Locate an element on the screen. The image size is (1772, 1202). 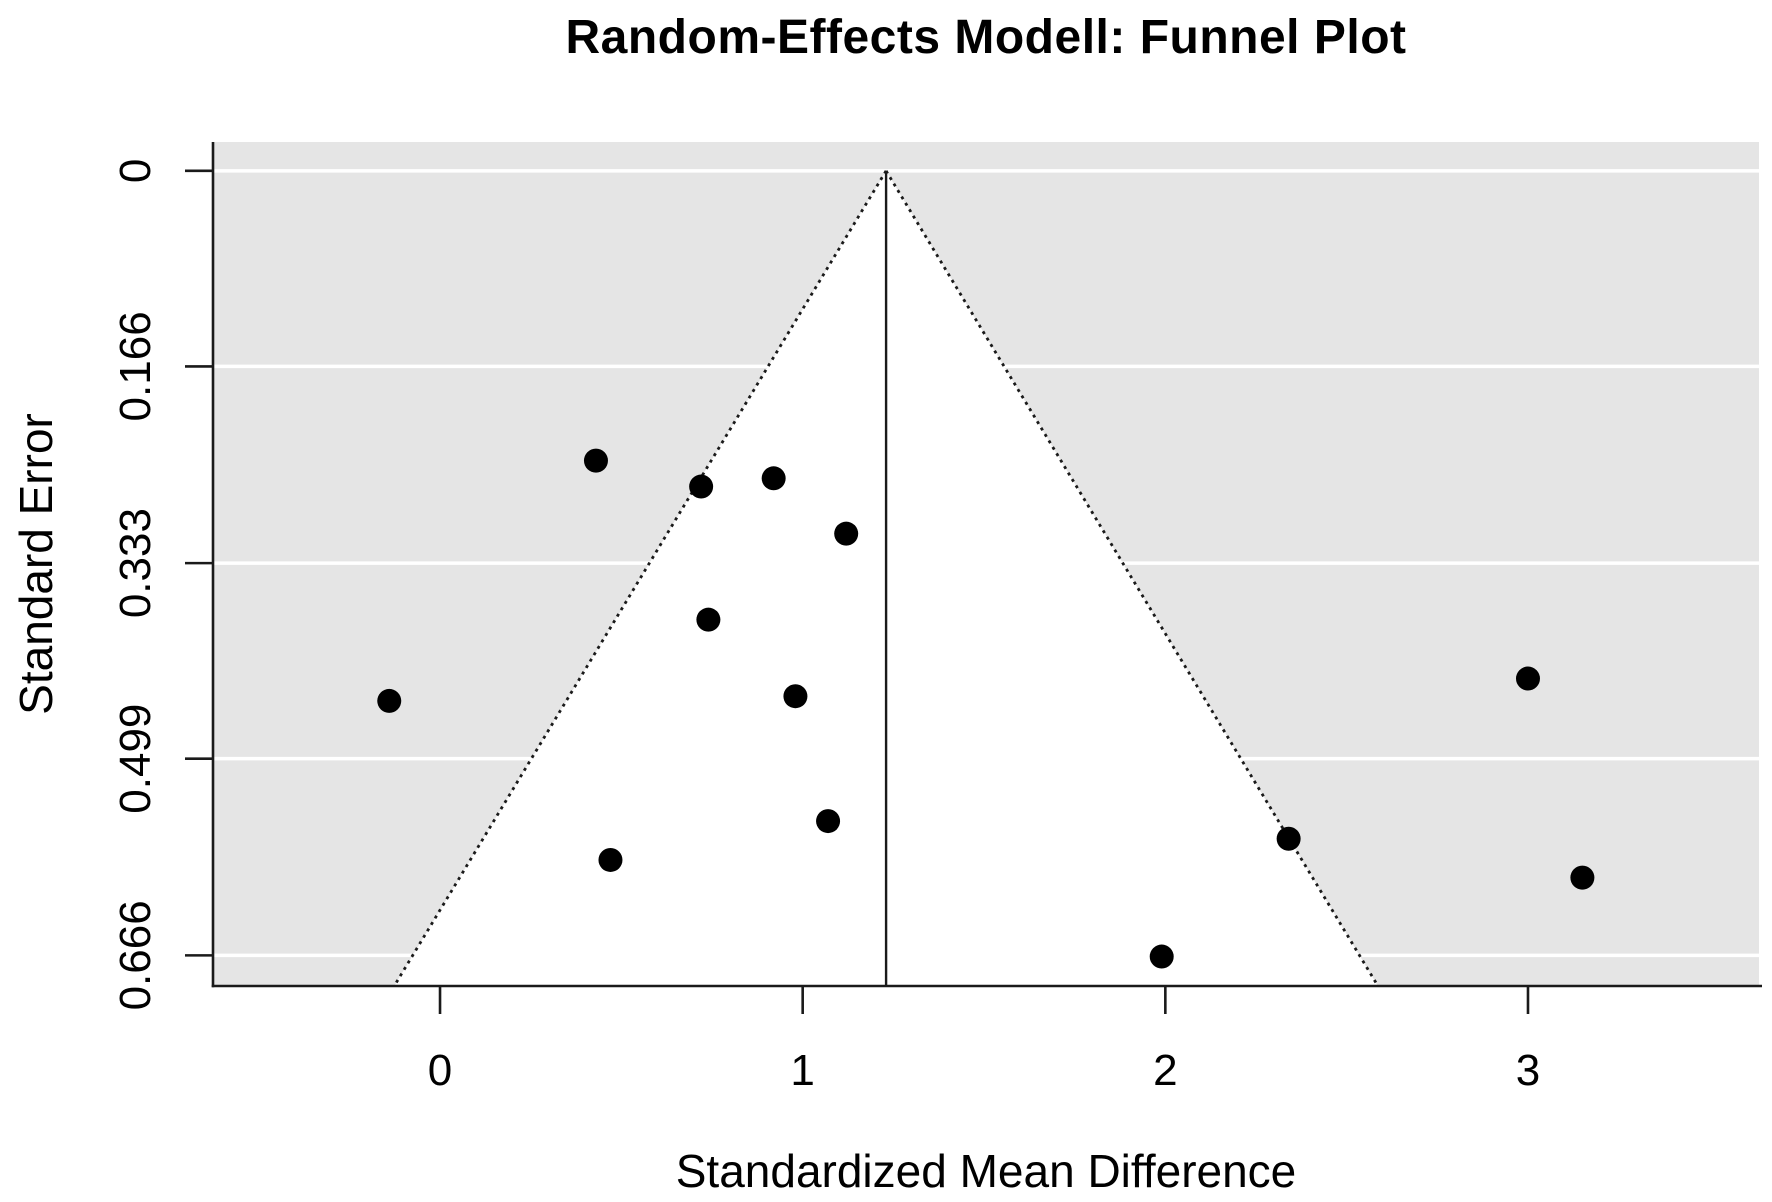
x-tick-label: 1 is located at coordinates (802, 1070).